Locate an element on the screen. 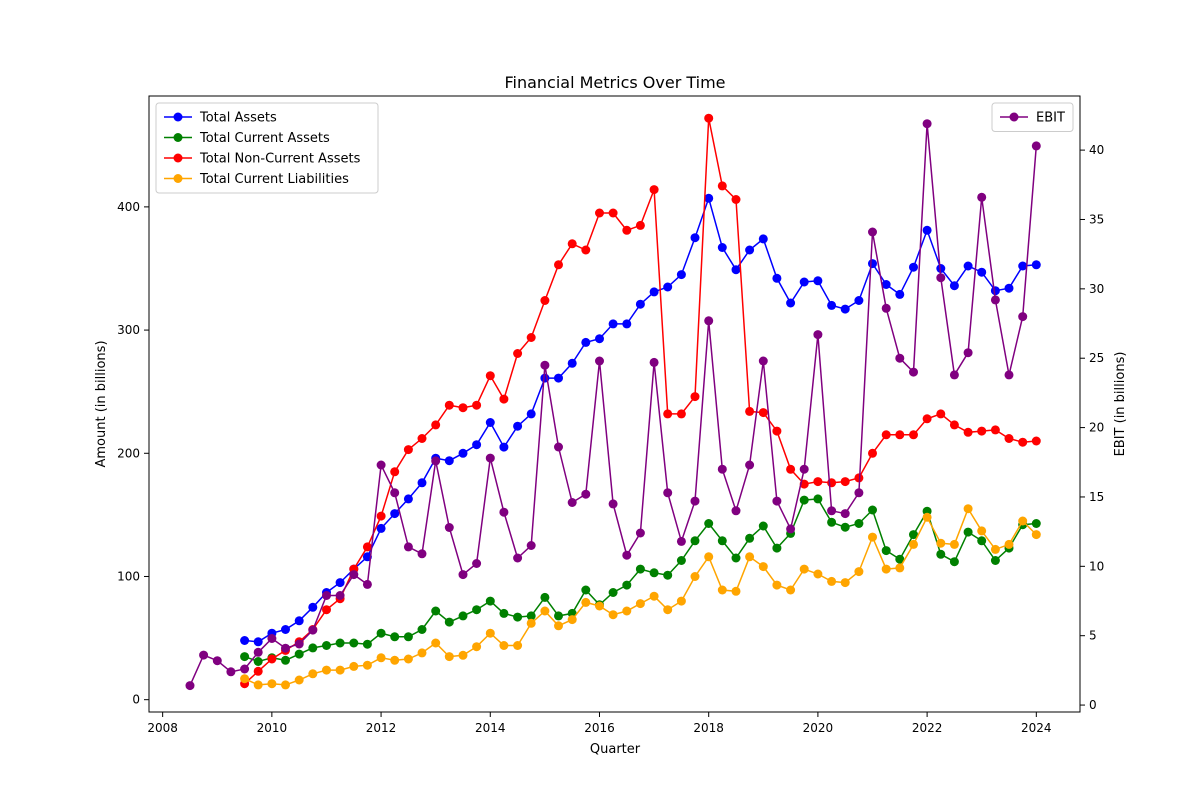  x-tick-label: 2012 is located at coordinates (381, 728).